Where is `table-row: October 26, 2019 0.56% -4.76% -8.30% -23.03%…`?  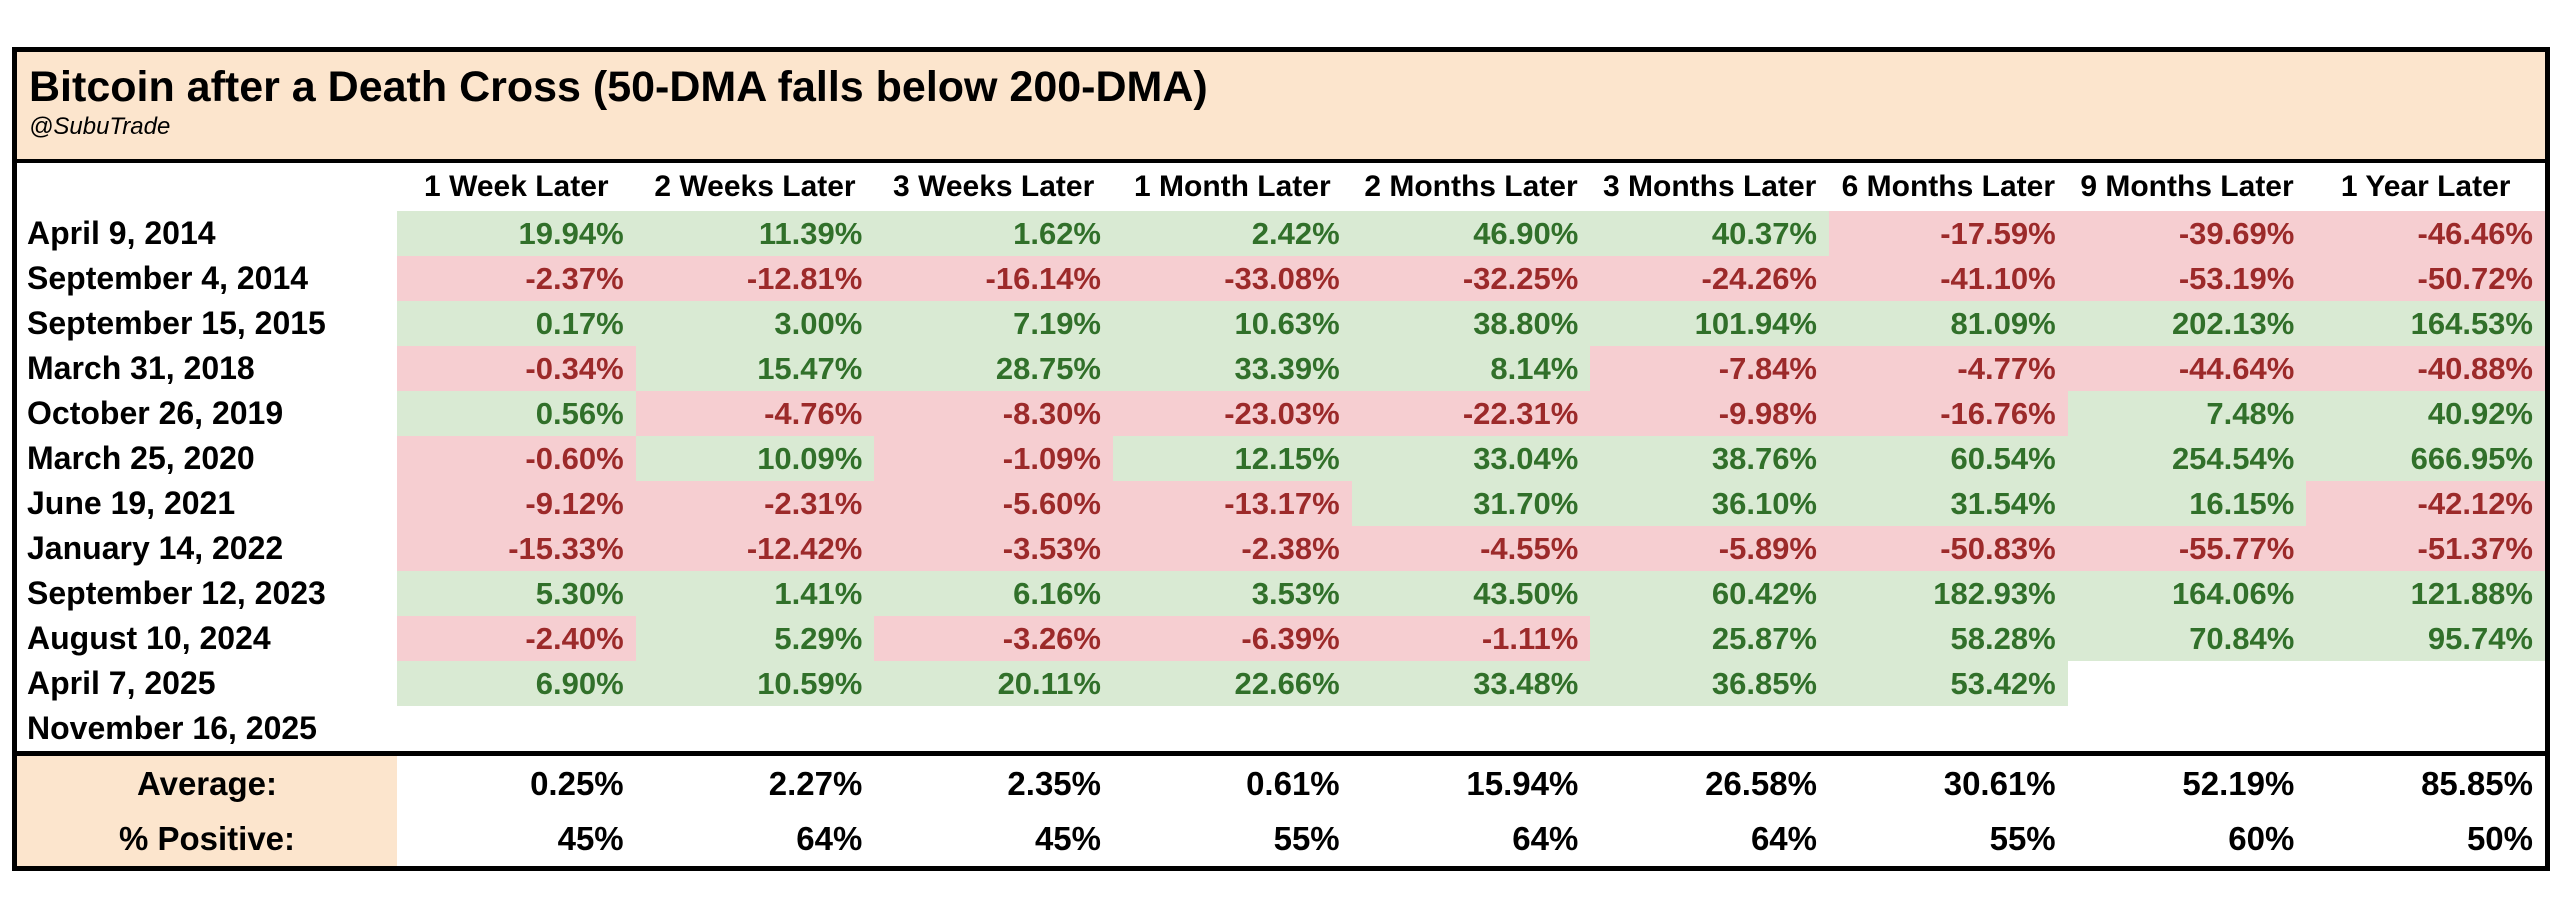
table-row: October 26, 2019 0.56% -4.76% -8.30% -23.03%… is located at coordinates (1281, 413).